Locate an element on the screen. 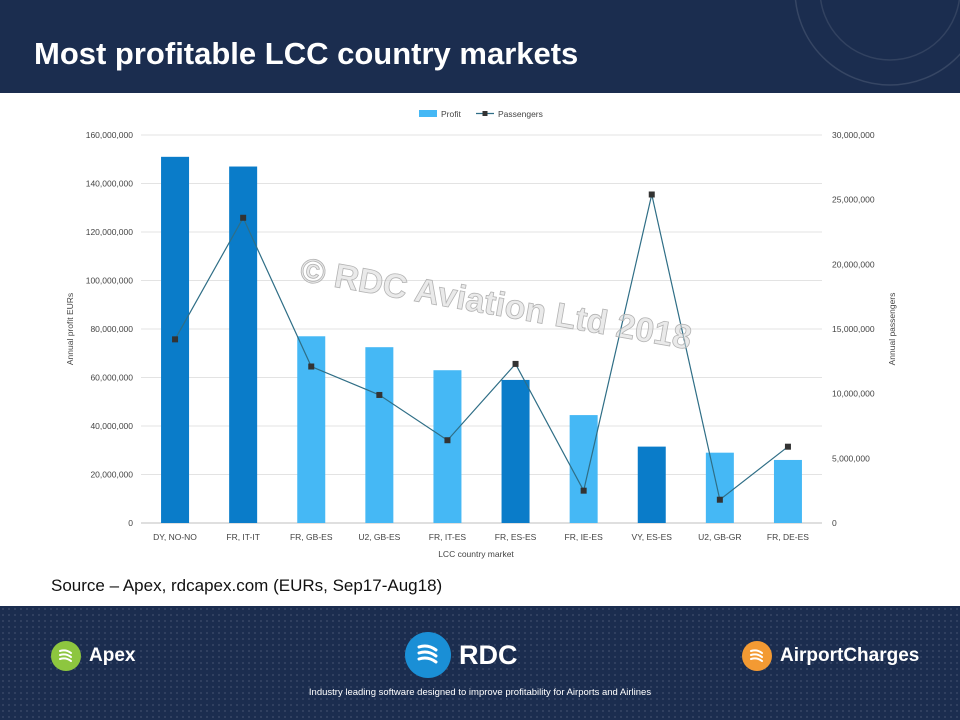 The image size is (960, 720). x-tick-label: FR, DE-ES is located at coordinates (788, 537).